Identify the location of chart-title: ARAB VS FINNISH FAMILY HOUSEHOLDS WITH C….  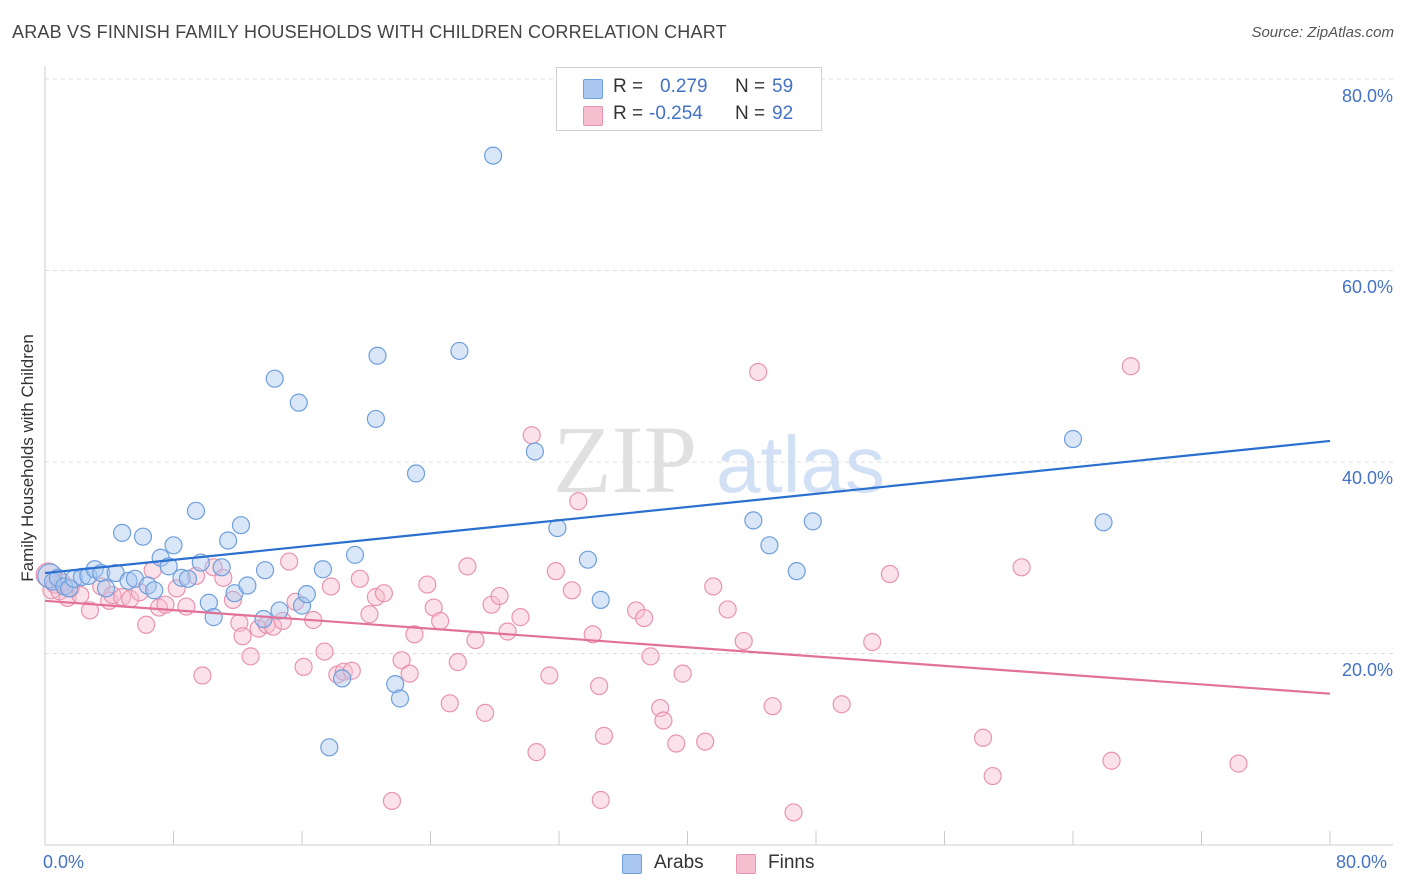
(369, 32).